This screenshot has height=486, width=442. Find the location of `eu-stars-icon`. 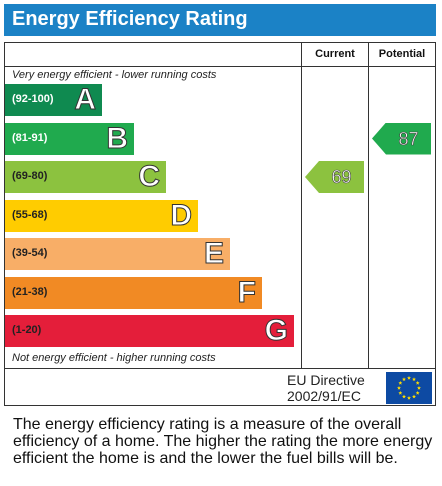

eu-stars-icon is located at coordinates (409, 387).